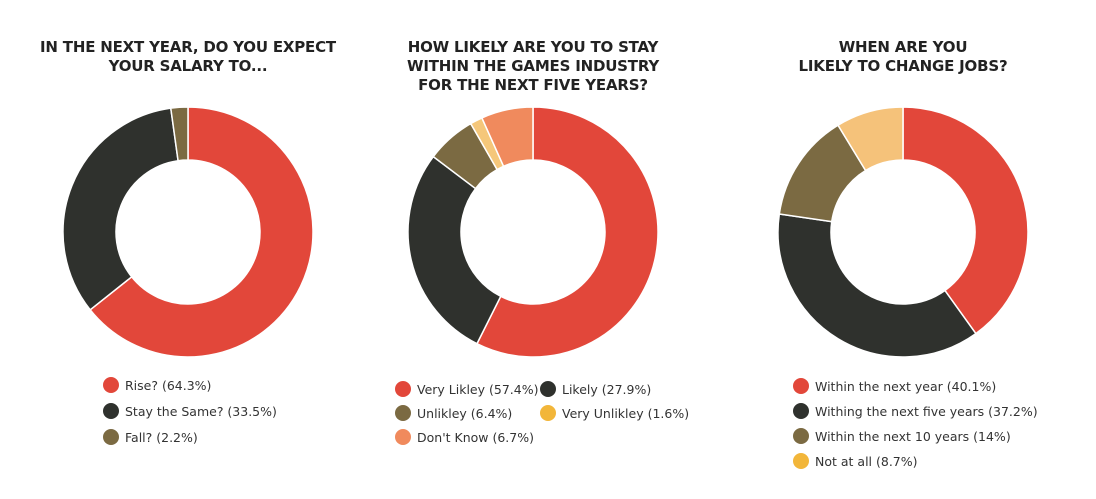 This screenshot has height=499, width=1096. What do you see at coordinates (179, 134) in the screenshot?
I see `slice-fall` at bounding box center [179, 134].